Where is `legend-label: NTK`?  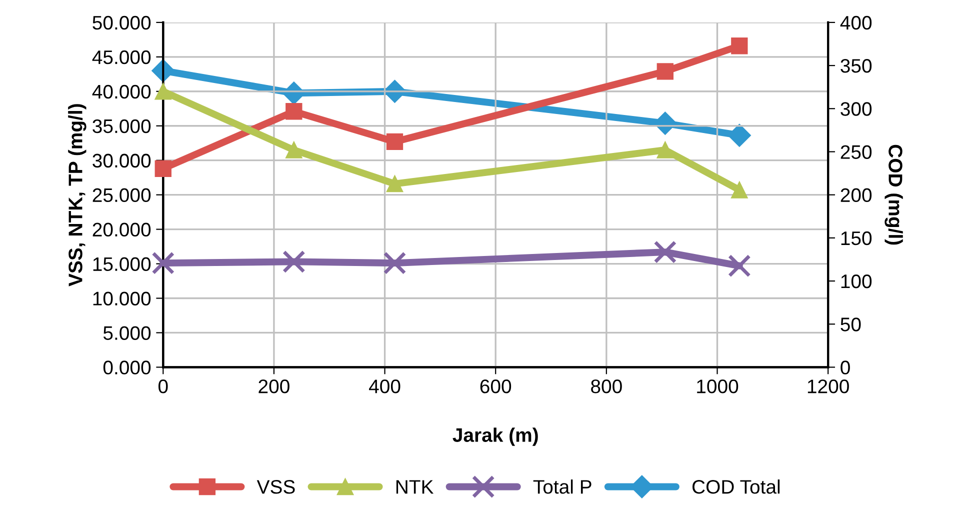
legend-label: NTK is located at coordinates (415, 487).